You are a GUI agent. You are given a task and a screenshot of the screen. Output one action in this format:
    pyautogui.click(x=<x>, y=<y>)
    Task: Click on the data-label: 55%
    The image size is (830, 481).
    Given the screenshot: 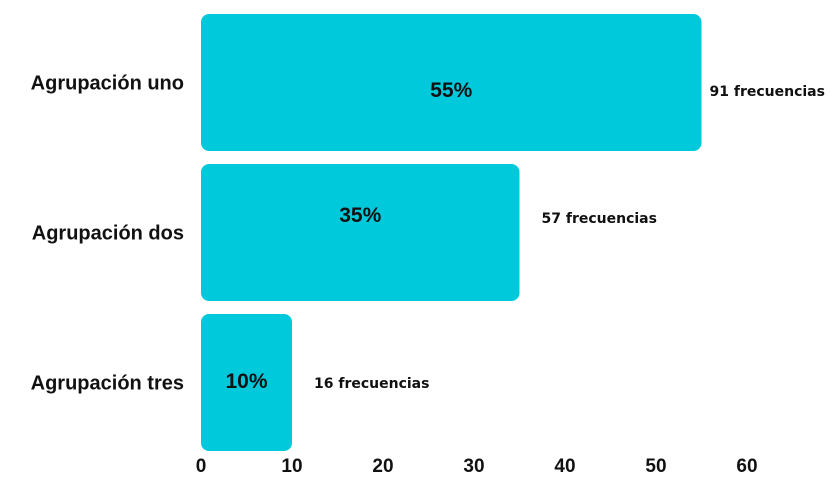 What is the action you would take?
    pyautogui.click(x=451, y=90)
    